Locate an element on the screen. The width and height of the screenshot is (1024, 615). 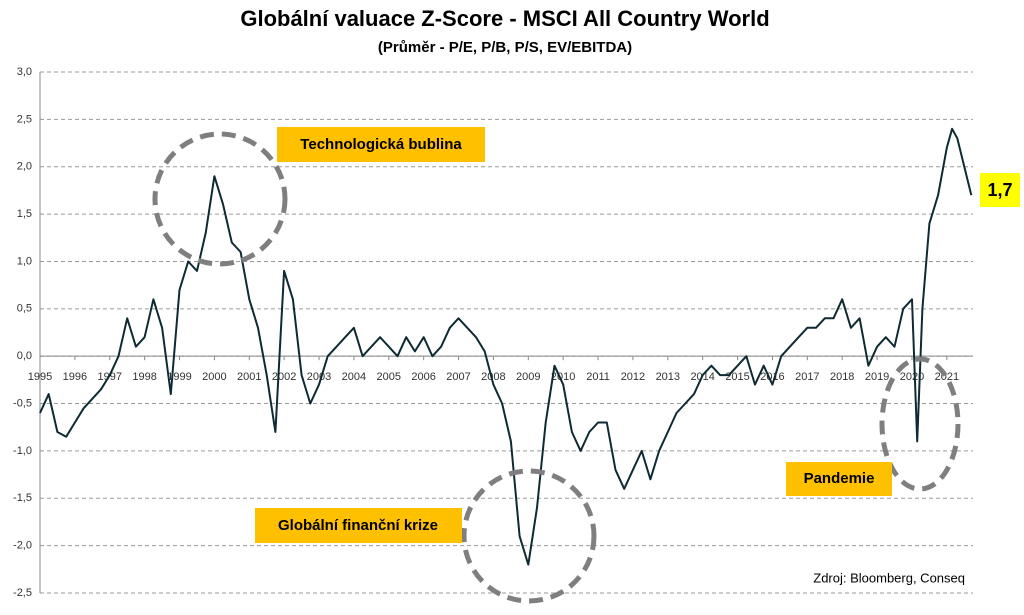
y-tick-label: -1,5 is located at coordinates (22, 498).